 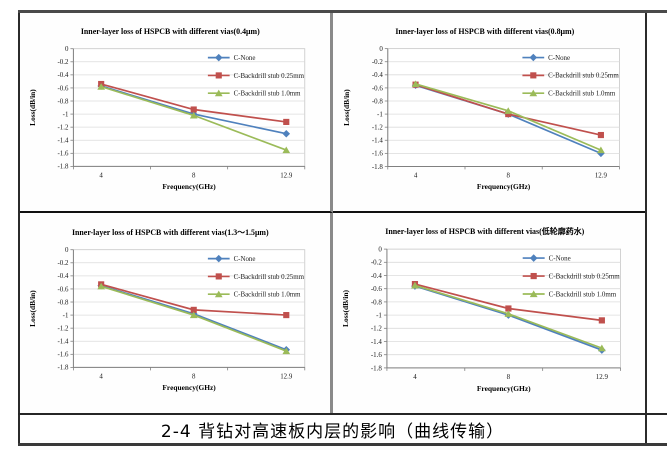 I want to click on caption-divider-line, so click(x=342, y=414).